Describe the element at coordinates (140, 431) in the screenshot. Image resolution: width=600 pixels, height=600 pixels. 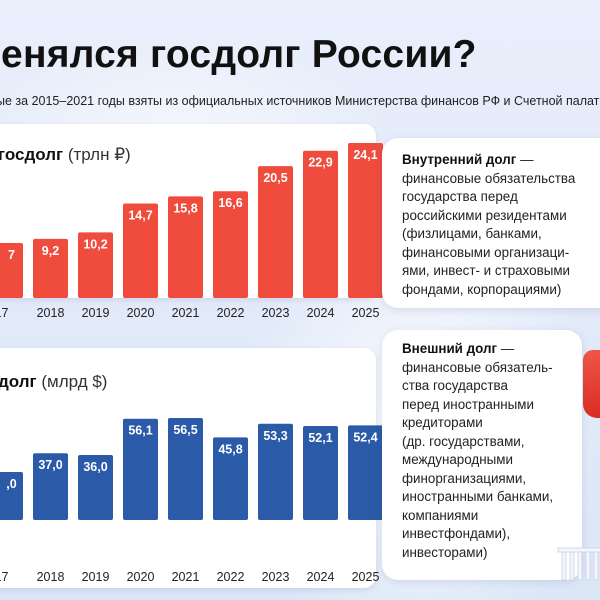
I see `external-debt-data-label: 56,1` at that location.